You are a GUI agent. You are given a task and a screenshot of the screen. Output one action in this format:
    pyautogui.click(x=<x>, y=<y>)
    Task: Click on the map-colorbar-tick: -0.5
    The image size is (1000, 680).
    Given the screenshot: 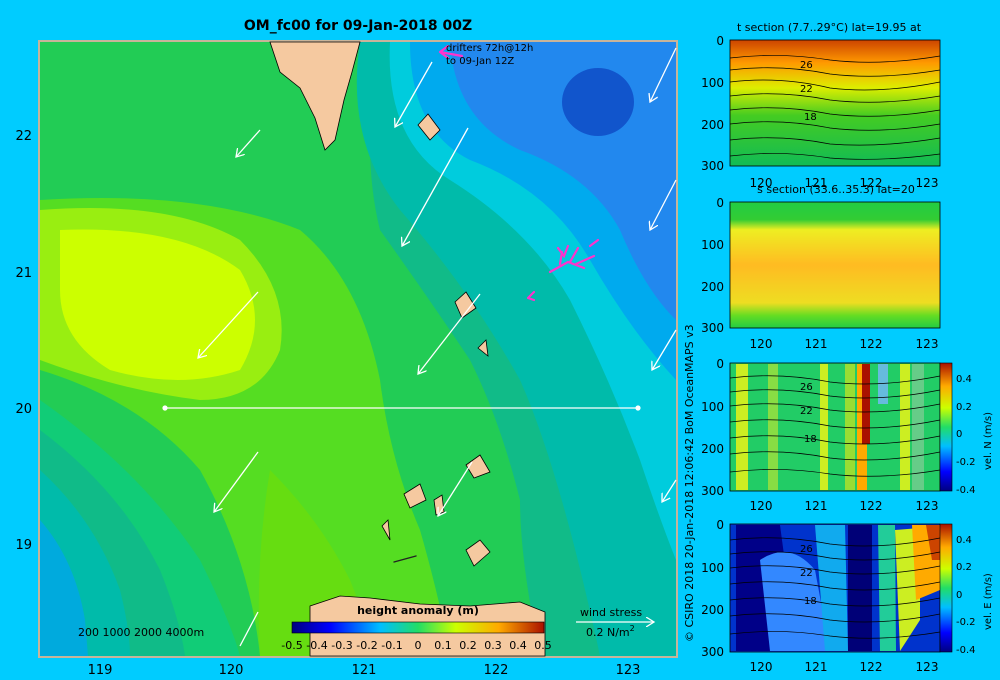 What is the action you would take?
    pyautogui.click(x=291, y=645)
    